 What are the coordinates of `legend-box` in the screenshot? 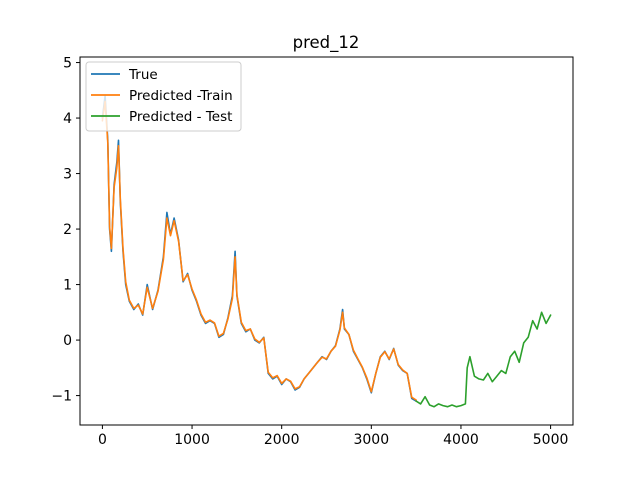 It's located at (163, 96).